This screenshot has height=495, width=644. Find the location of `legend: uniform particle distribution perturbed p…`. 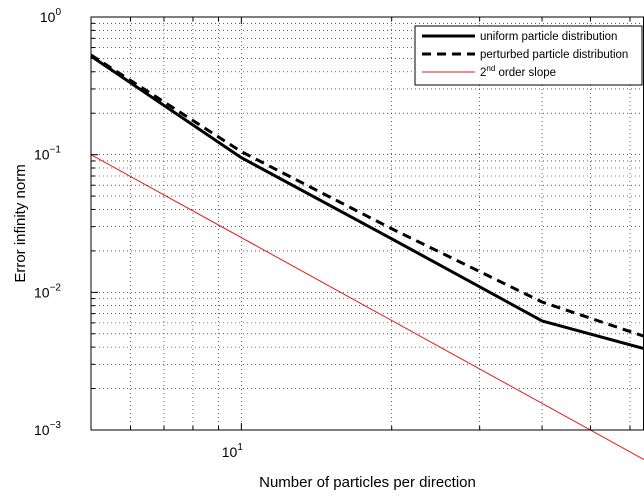

legend: uniform particle distribution perturbed p… is located at coordinates (528, 55).